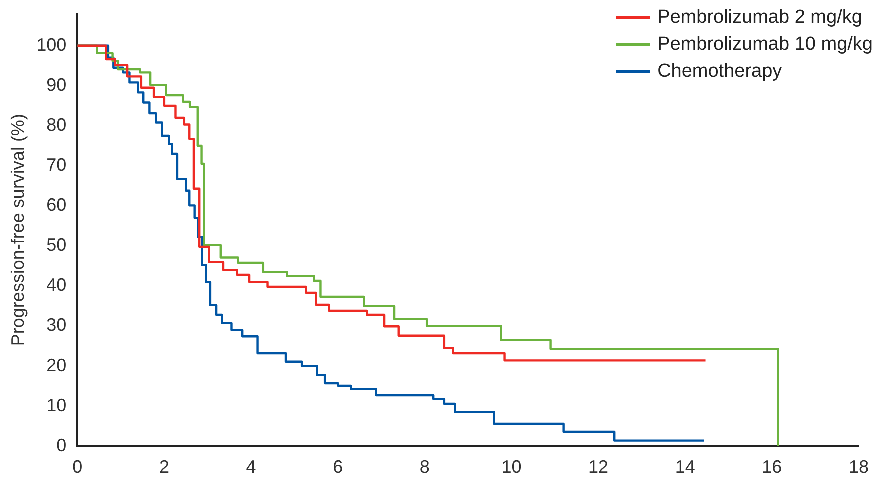 The image size is (893, 488). Describe the element at coordinates (56, 365) in the screenshot. I see `y-tick-label: 20` at that location.